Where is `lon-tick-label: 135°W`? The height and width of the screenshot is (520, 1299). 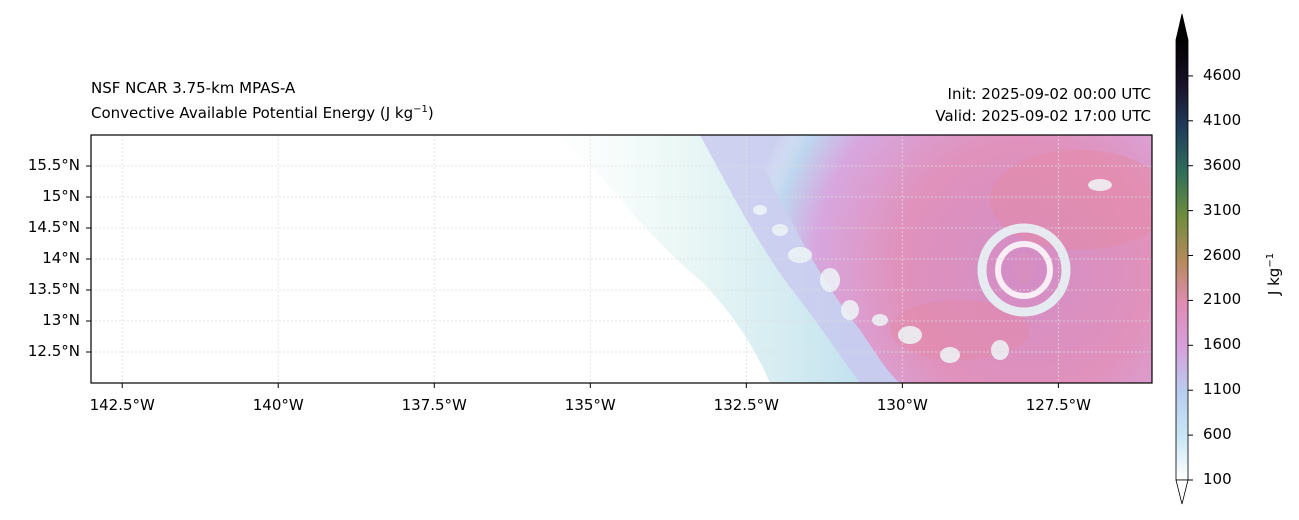 lon-tick-label: 135°W is located at coordinates (590, 405).